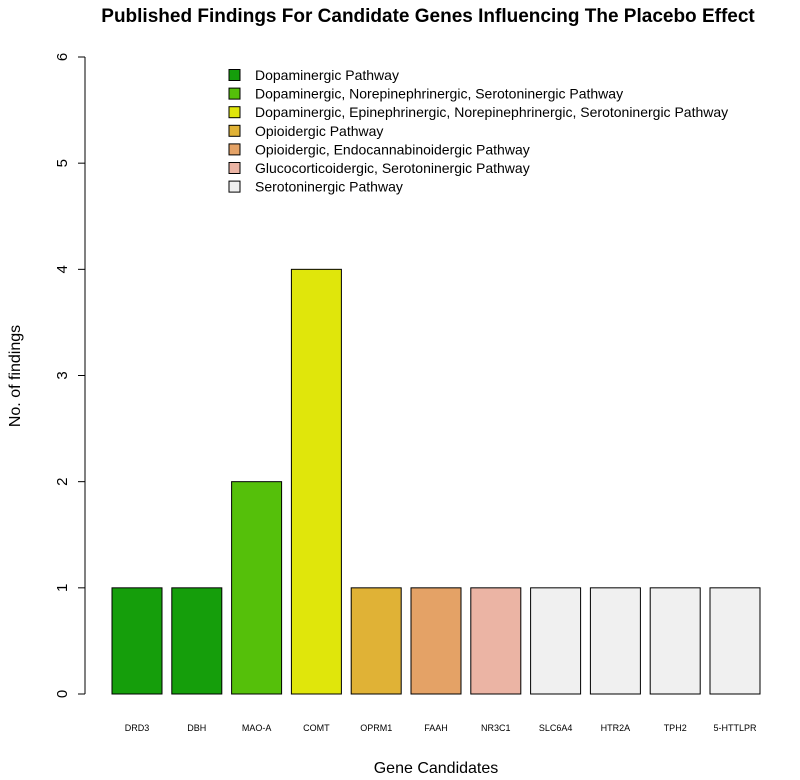 The height and width of the screenshot is (780, 800). What do you see at coordinates (257, 588) in the screenshot?
I see `bar-mao-a` at bounding box center [257, 588].